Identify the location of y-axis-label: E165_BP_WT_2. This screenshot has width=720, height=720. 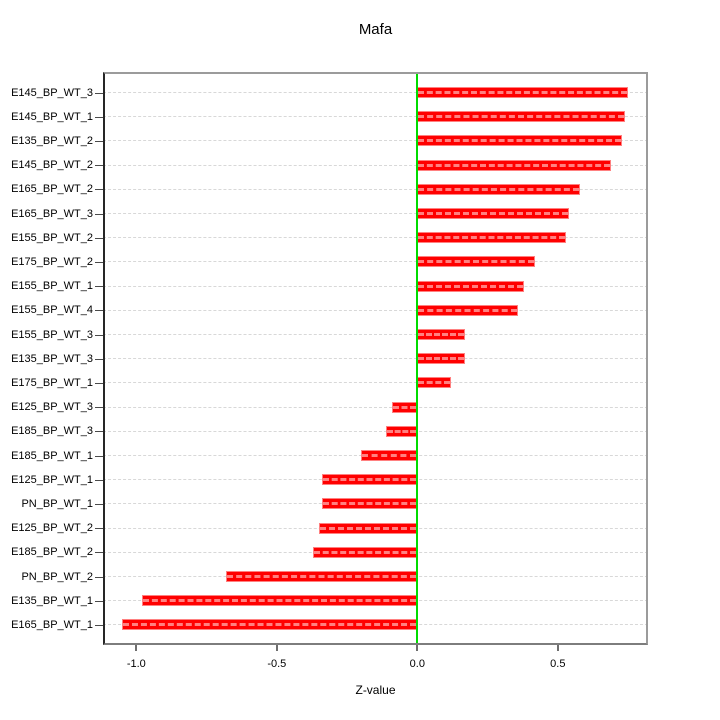
(52, 189).